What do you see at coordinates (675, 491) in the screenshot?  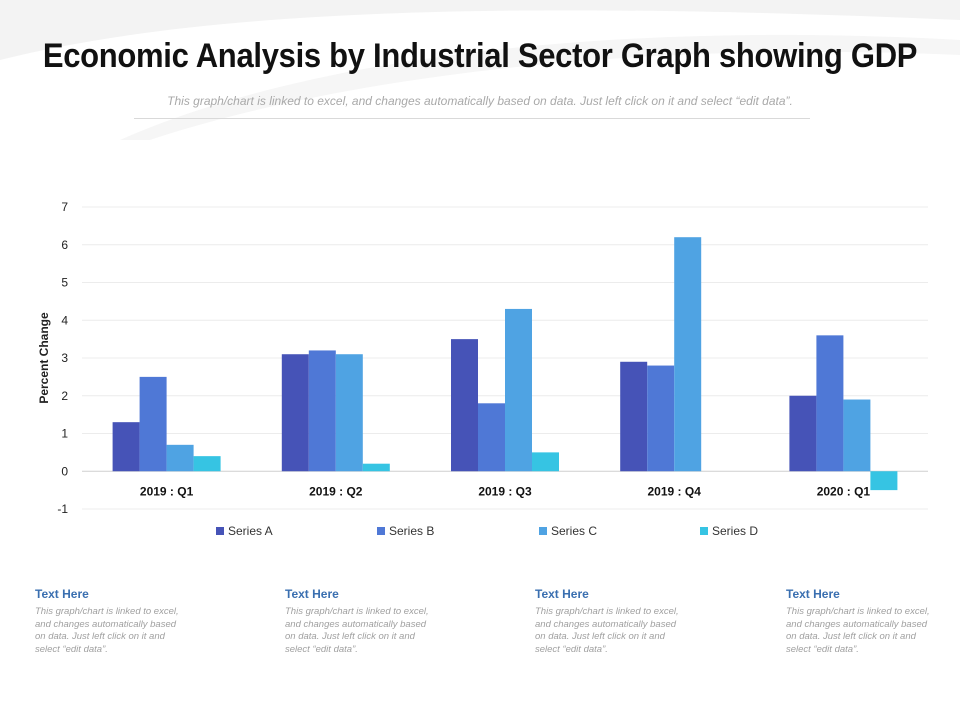 I see `x-tick-label: 2019 : Q4` at bounding box center [675, 491].